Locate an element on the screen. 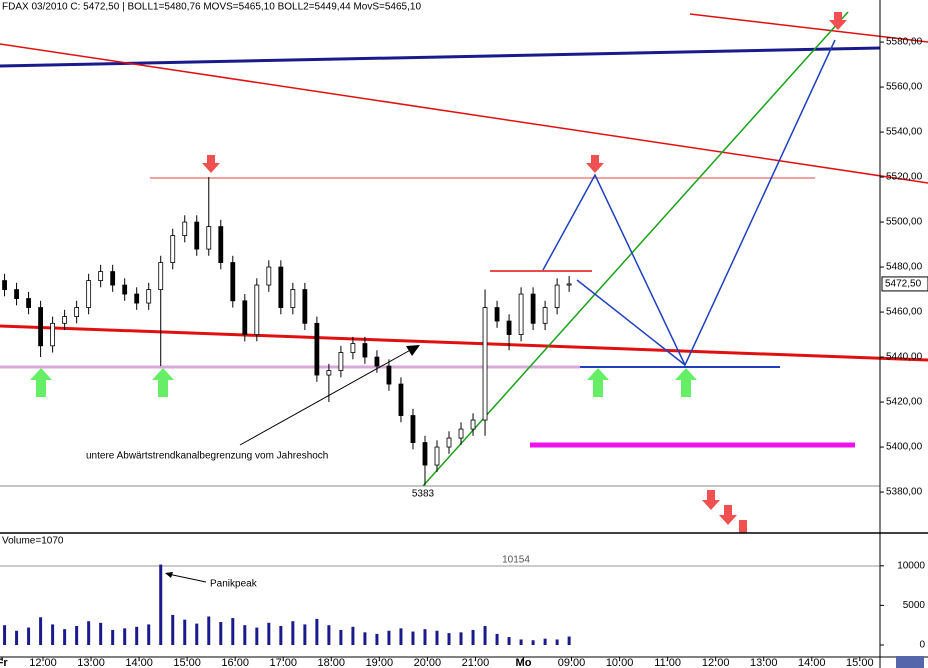  trend-channel-lower is located at coordinates (464, 343).